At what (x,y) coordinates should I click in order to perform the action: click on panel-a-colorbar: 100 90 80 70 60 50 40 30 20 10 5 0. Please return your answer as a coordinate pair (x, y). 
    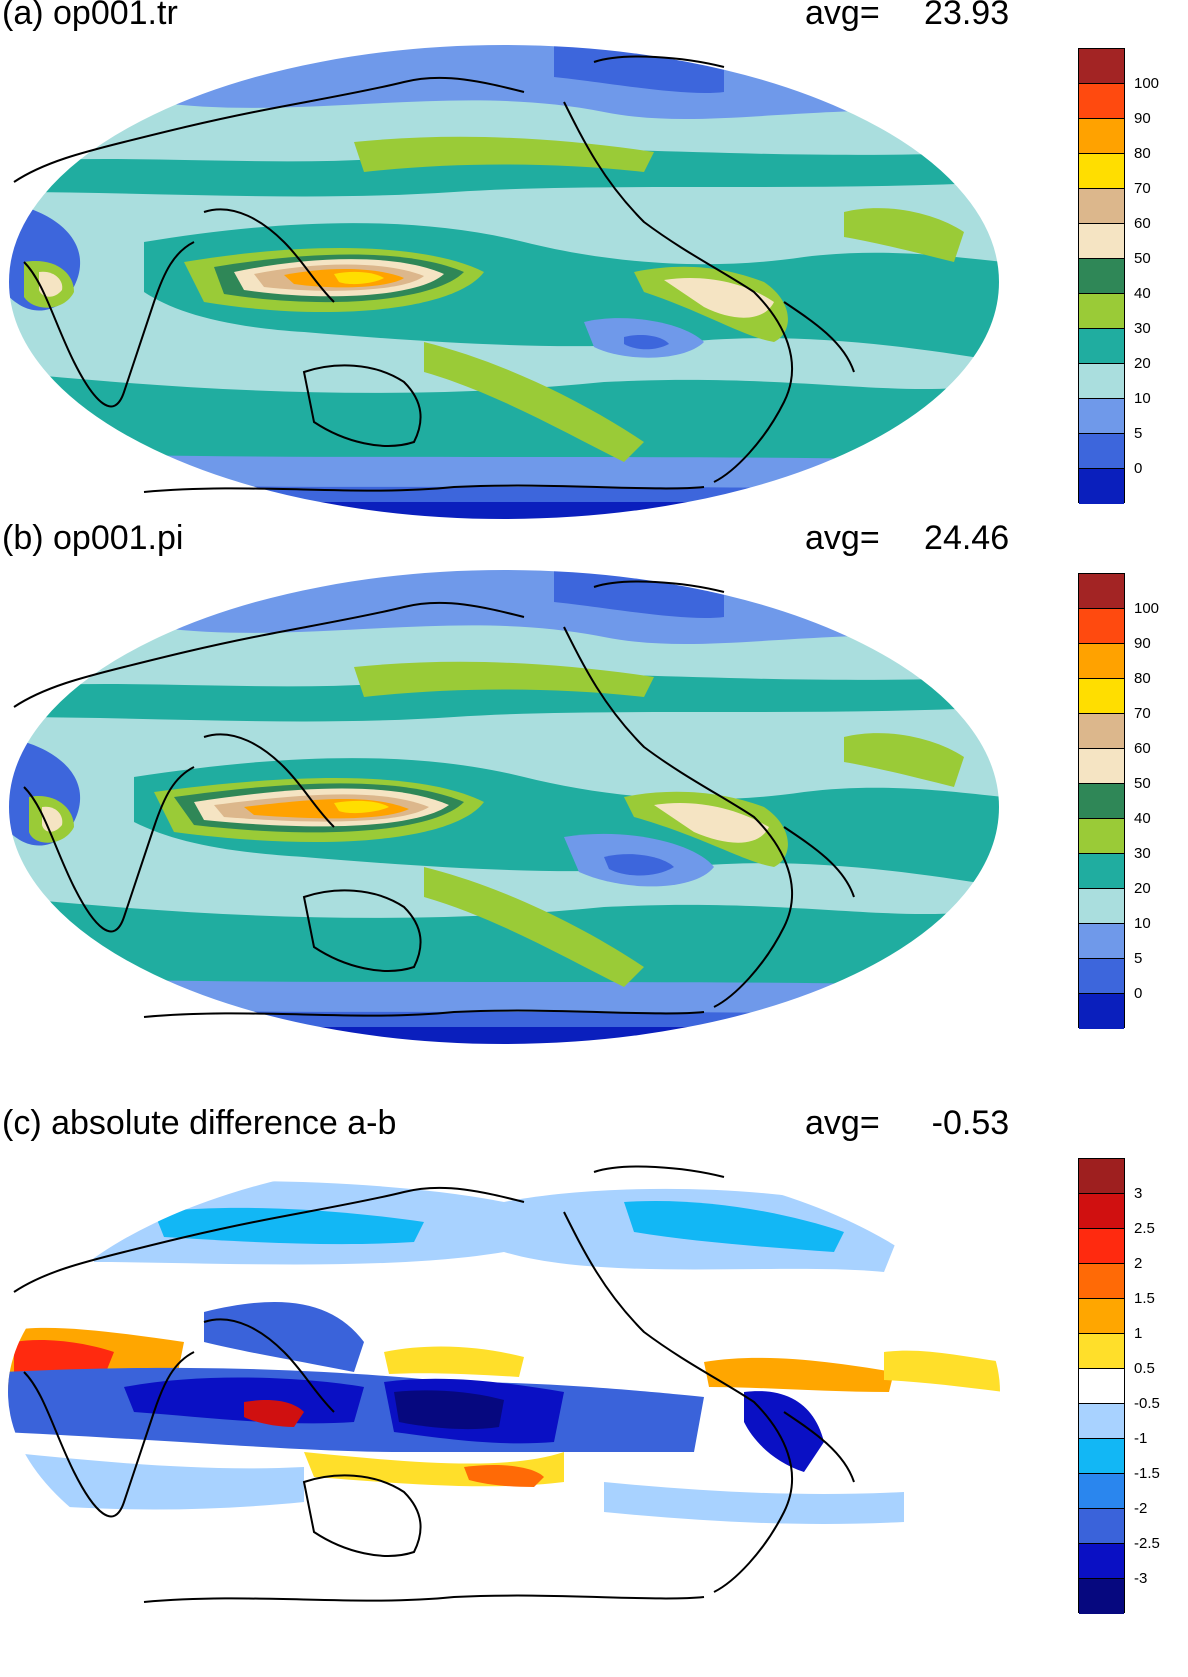
    Looking at the image, I should click on (1133, 276).